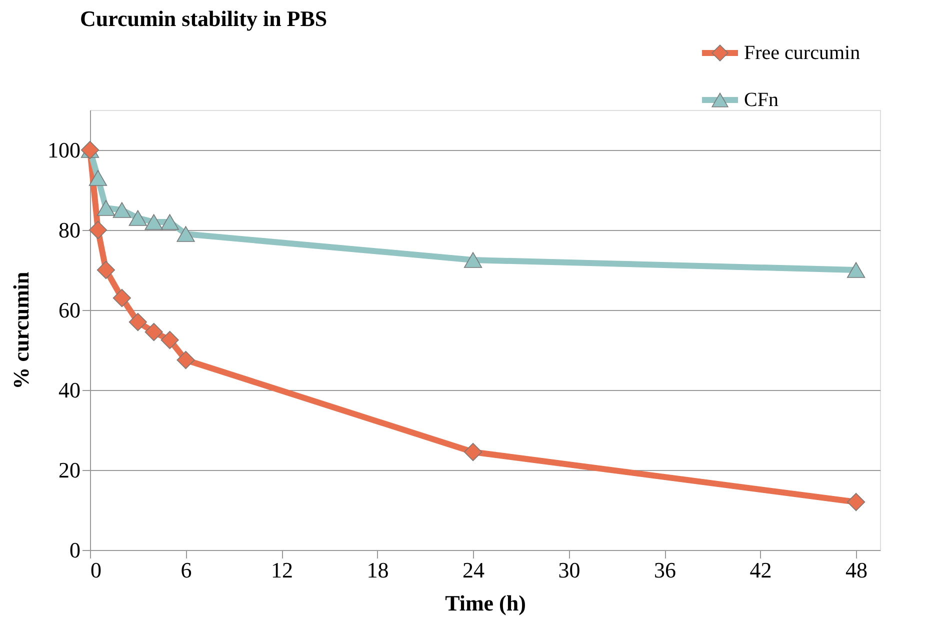 The image size is (941, 644). What do you see at coordinates (204, 18) in the screenshot?
I see `chart-title: Curcumin stability in PBS` at bounding box center [204, 18].